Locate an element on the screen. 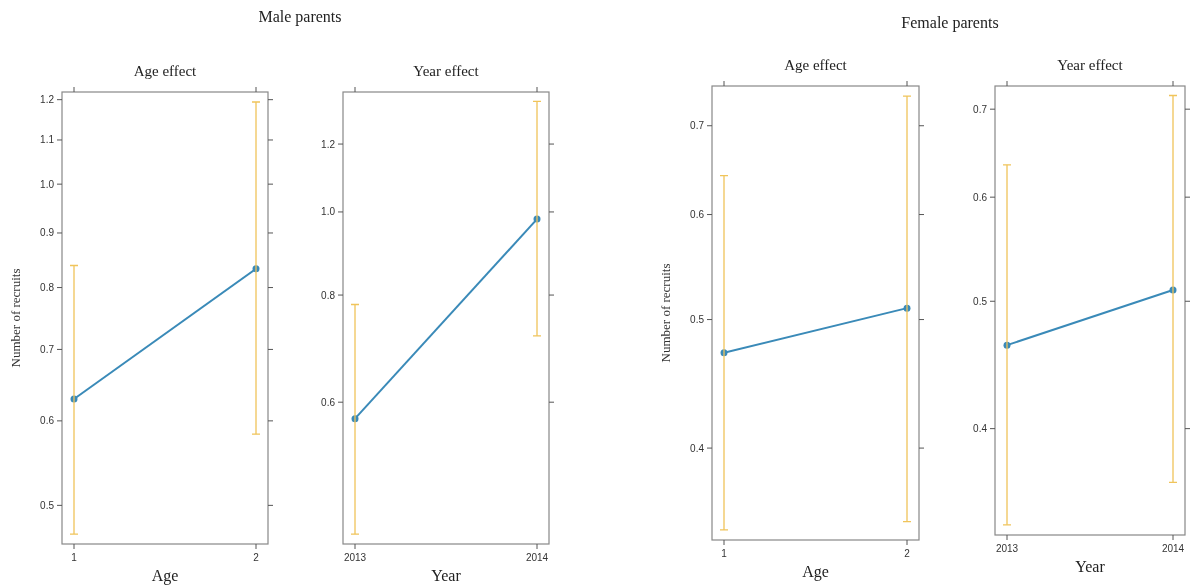 The width and height of the screenshot is (1199, 588). text: Male parents is located at coordinates (300, 17).